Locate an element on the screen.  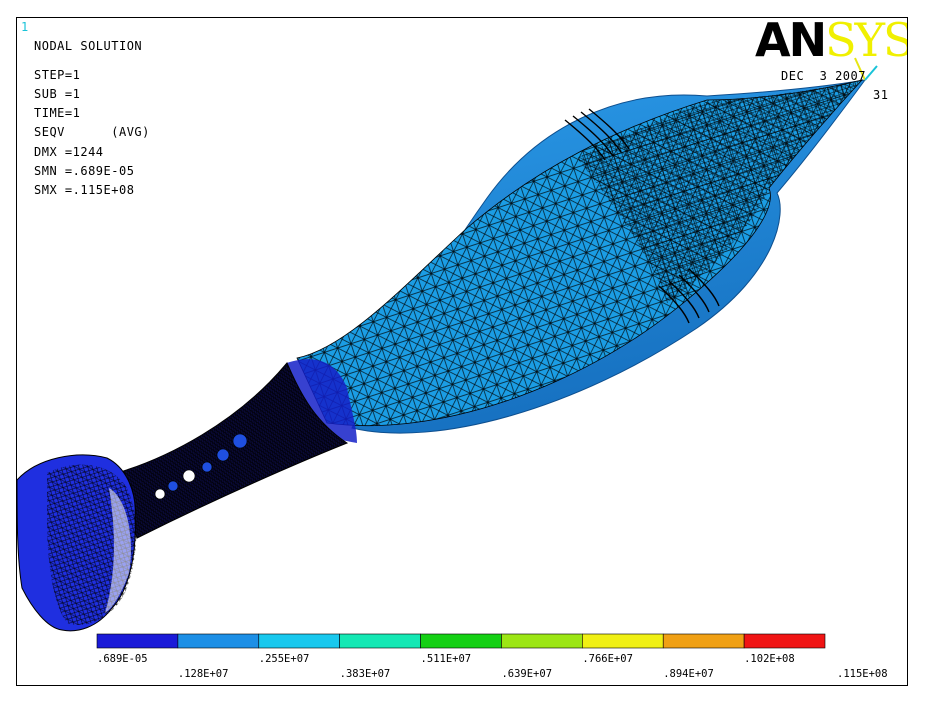
legend-top-label: .766E+07 is located at coordinates (607, 659).